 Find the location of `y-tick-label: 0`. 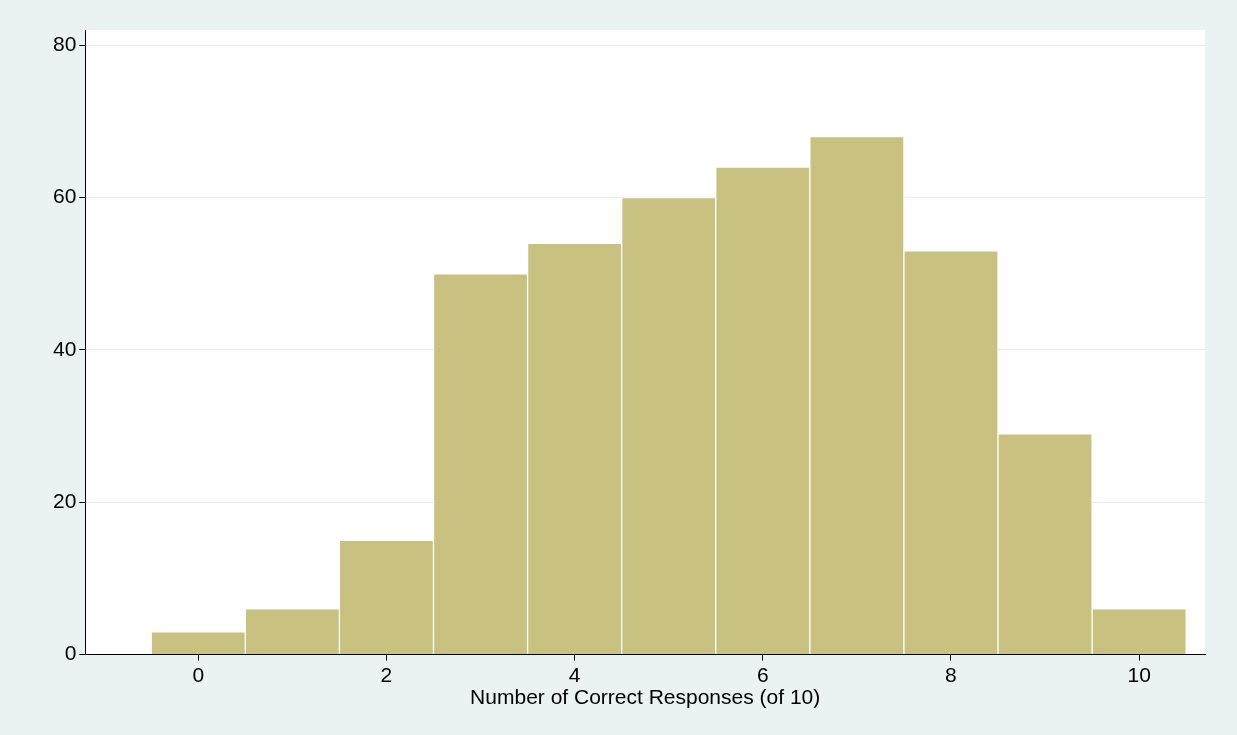

y-tick-label: 0 is located at coordinates (70, 653).